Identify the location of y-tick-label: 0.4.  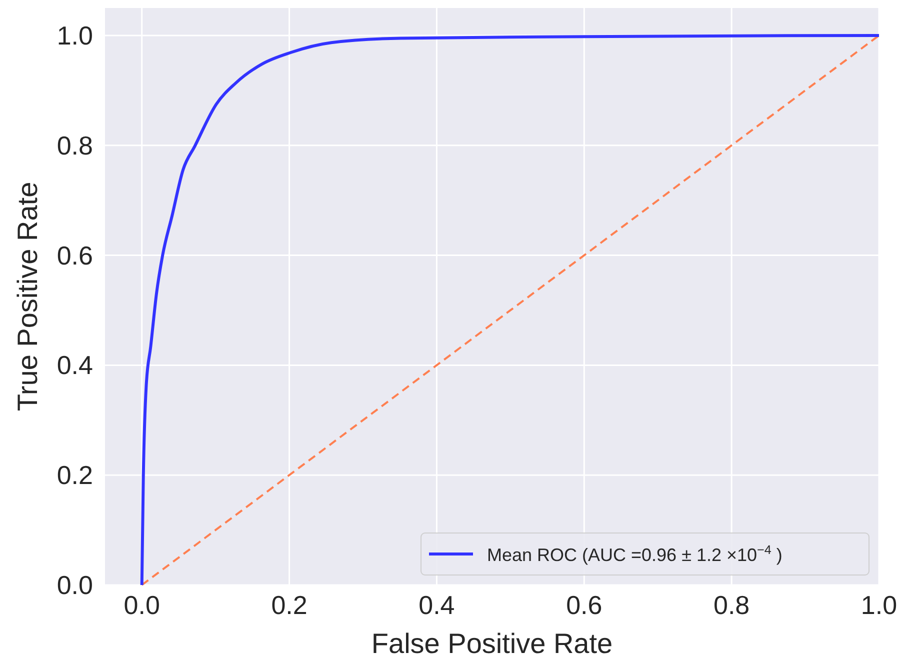
(74, 365).